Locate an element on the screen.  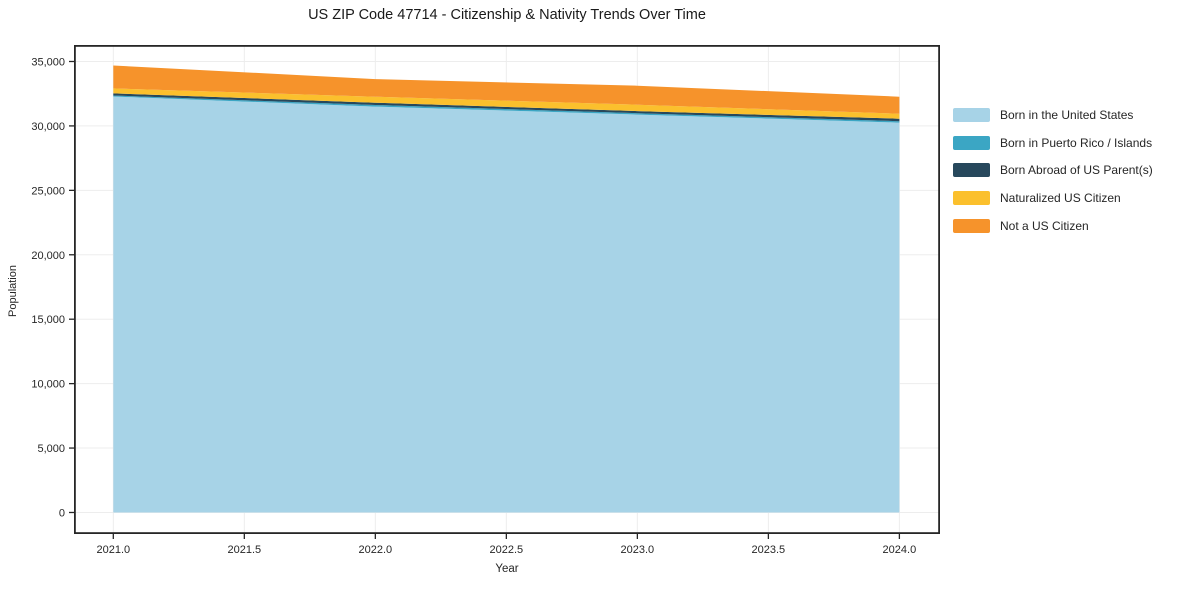
y-tick-label: 35,000 is located at coordinates (48, 62).